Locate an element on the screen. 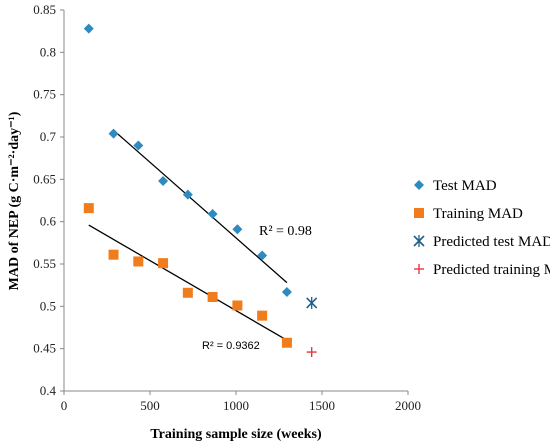  point-predicted-test-mad is located at coordinates (312, 302).